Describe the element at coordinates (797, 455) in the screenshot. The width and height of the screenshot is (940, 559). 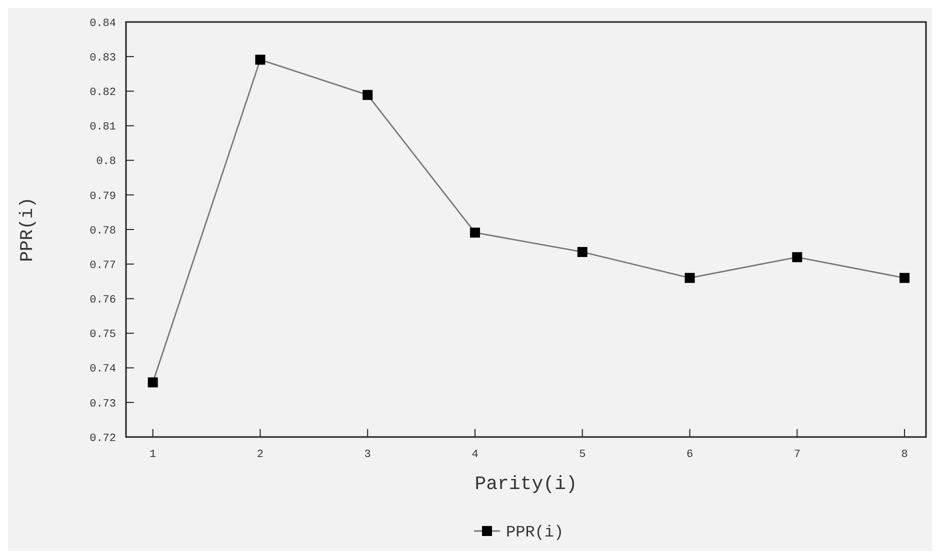
I see `x-tick-label: 7` at that location.